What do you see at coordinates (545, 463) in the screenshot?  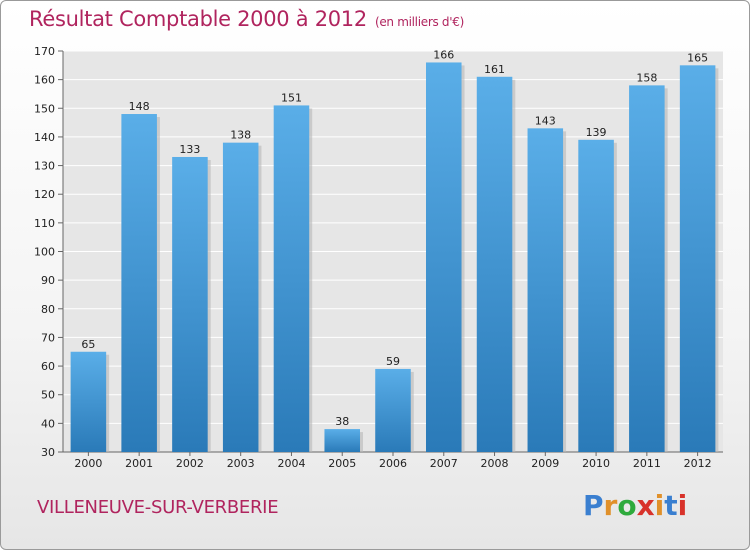 I see `x-tick-label: 2009` at bounding box center [545, 463].